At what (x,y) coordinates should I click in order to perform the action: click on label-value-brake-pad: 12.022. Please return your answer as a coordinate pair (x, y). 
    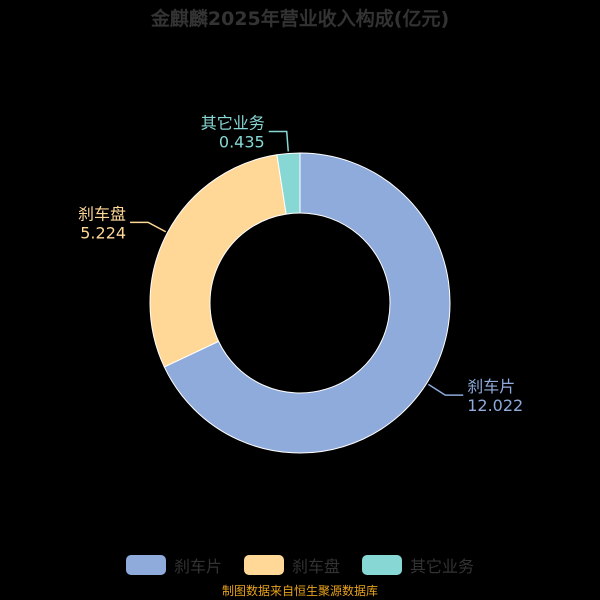
    Looking at the image, I should click on (495, 405).